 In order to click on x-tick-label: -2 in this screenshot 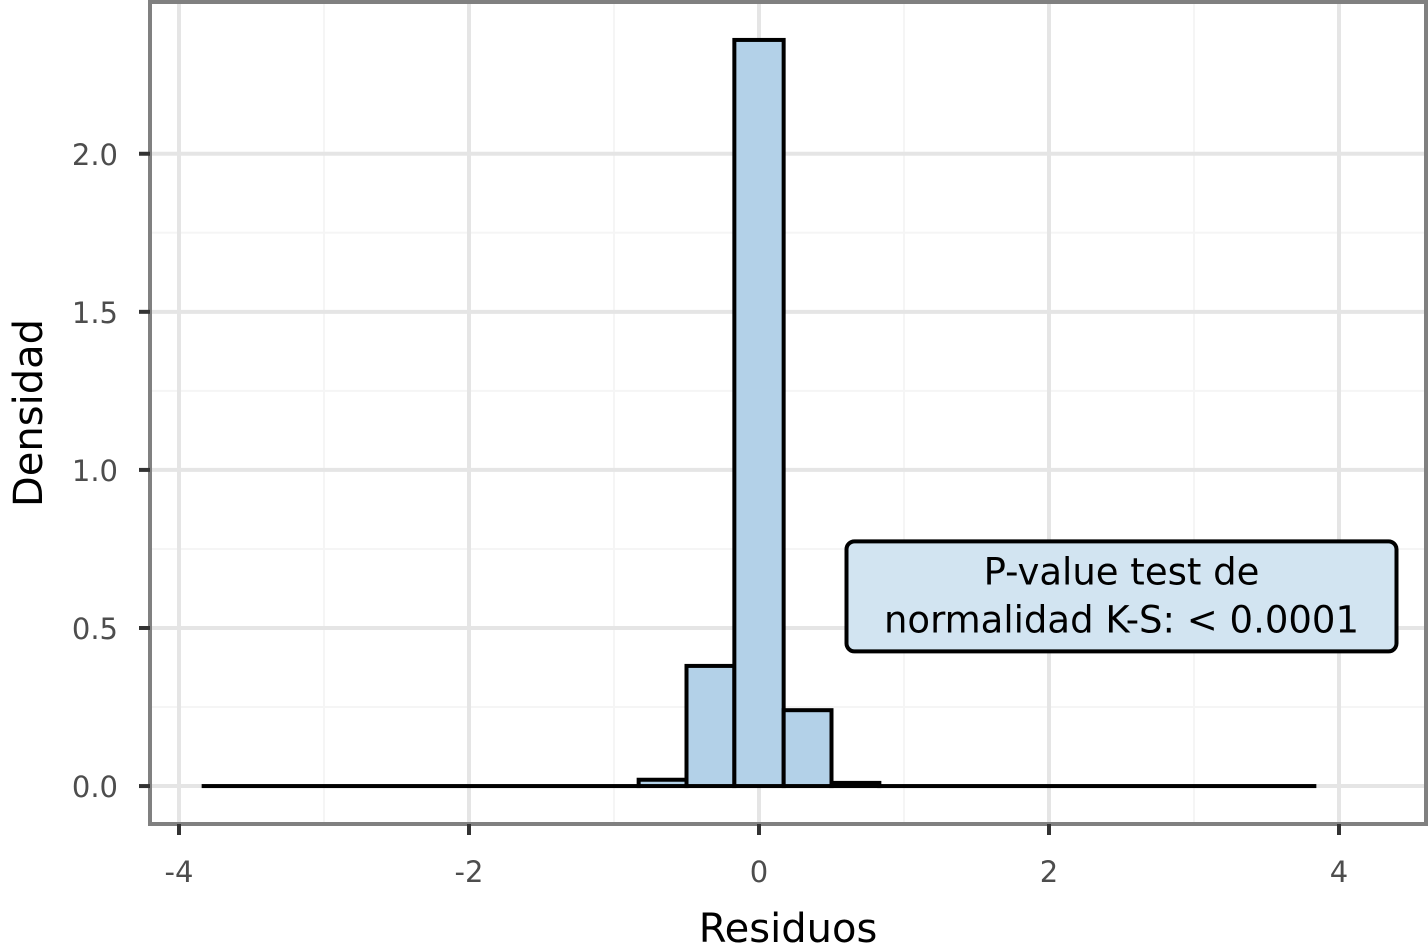, I will do `click(469, 872)`.